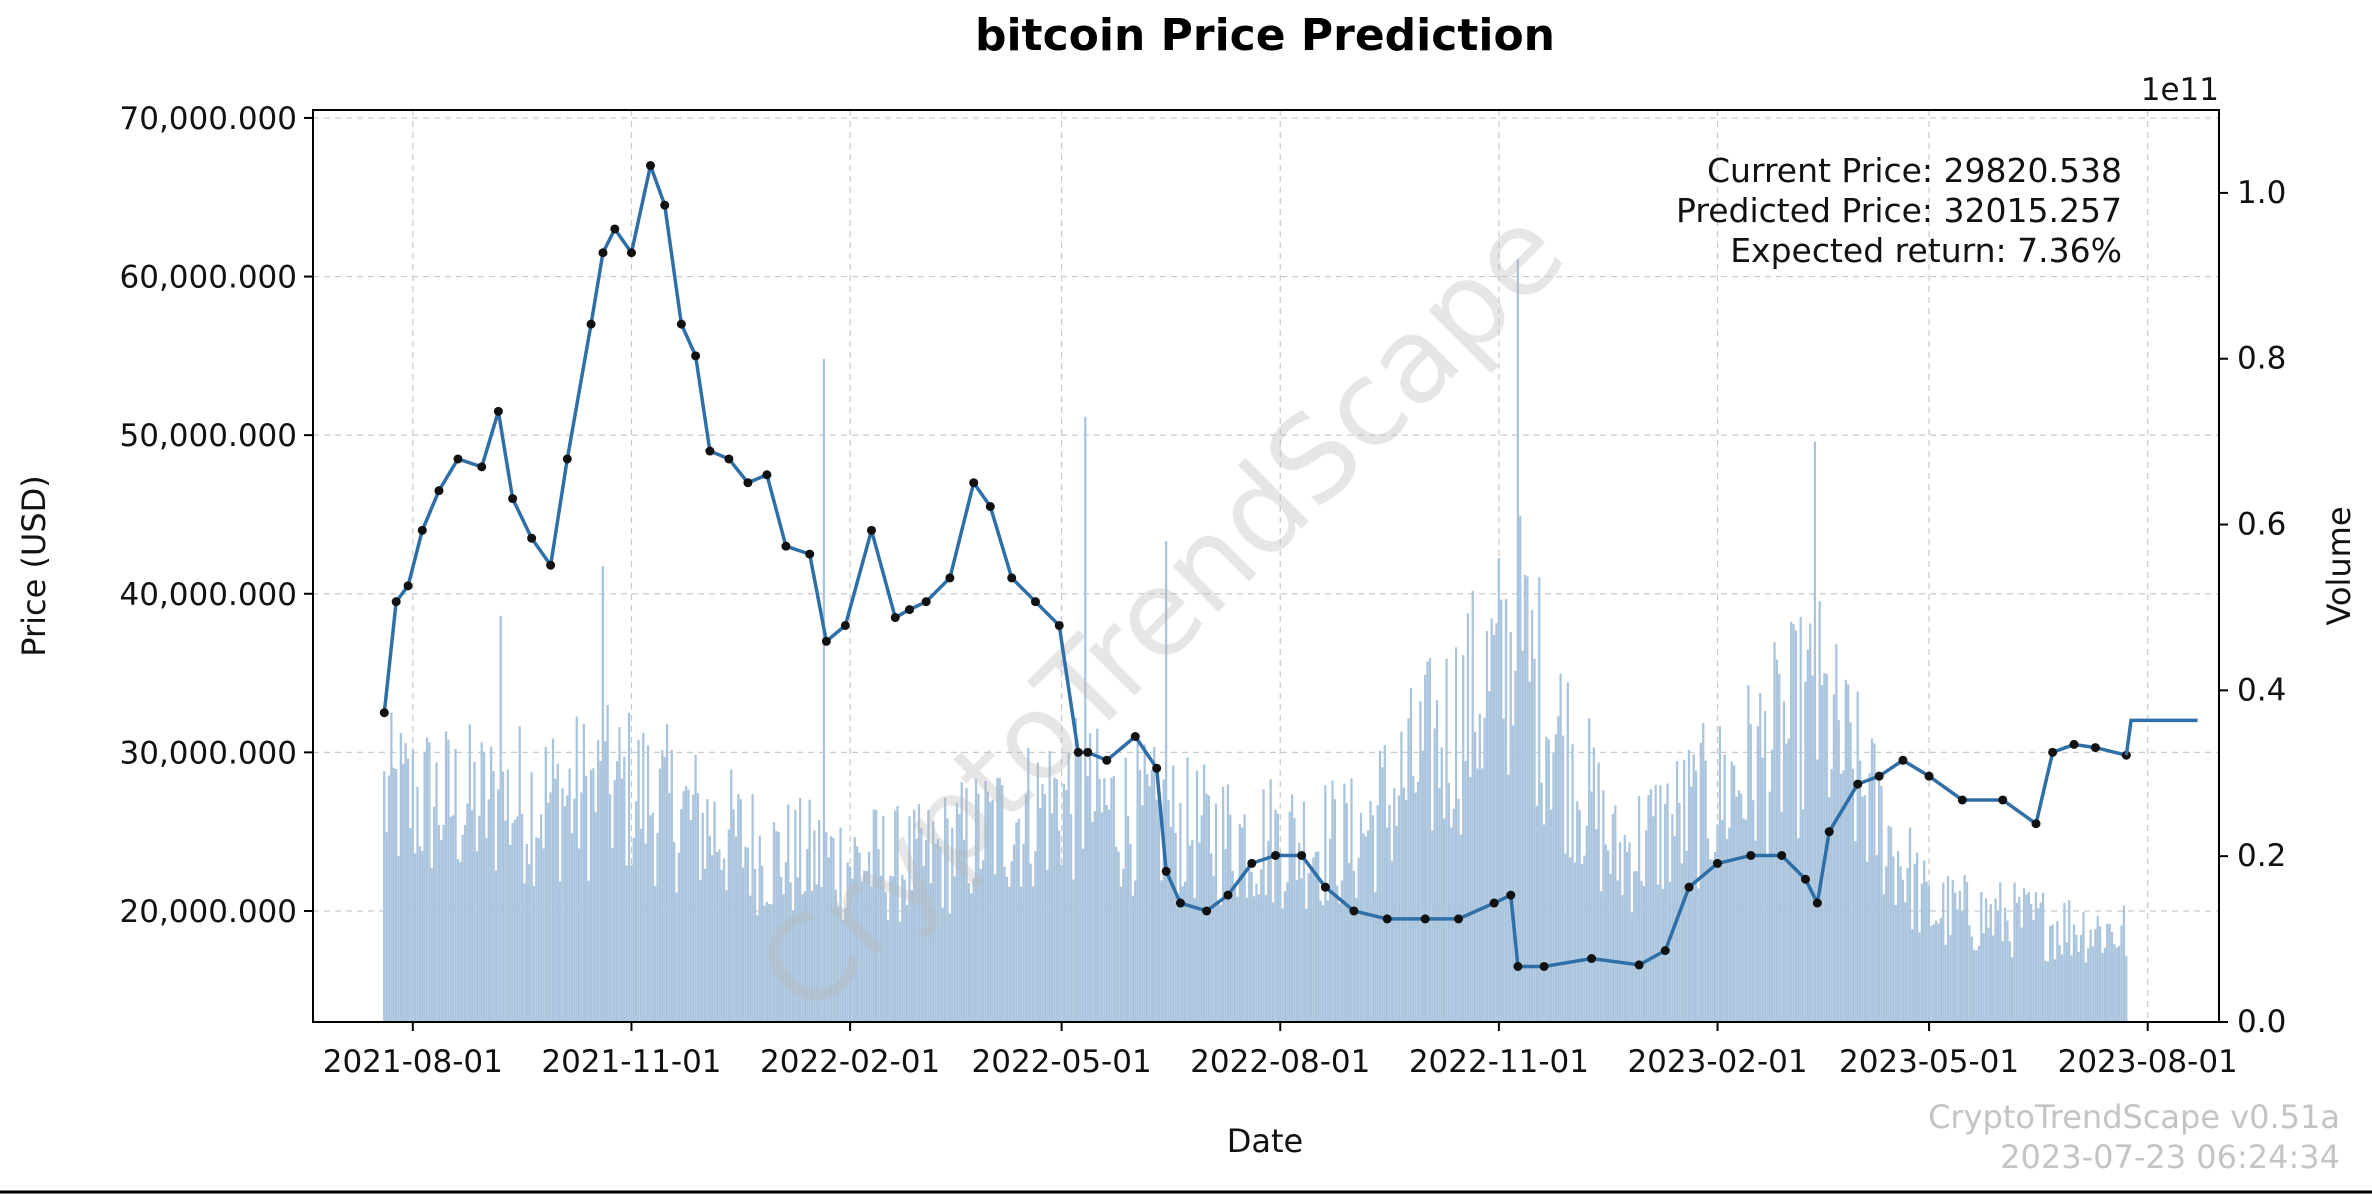 This screenshot has height=1194, width=2372. I want to click on y2-axis-label: Volume, so click(2339, 565).